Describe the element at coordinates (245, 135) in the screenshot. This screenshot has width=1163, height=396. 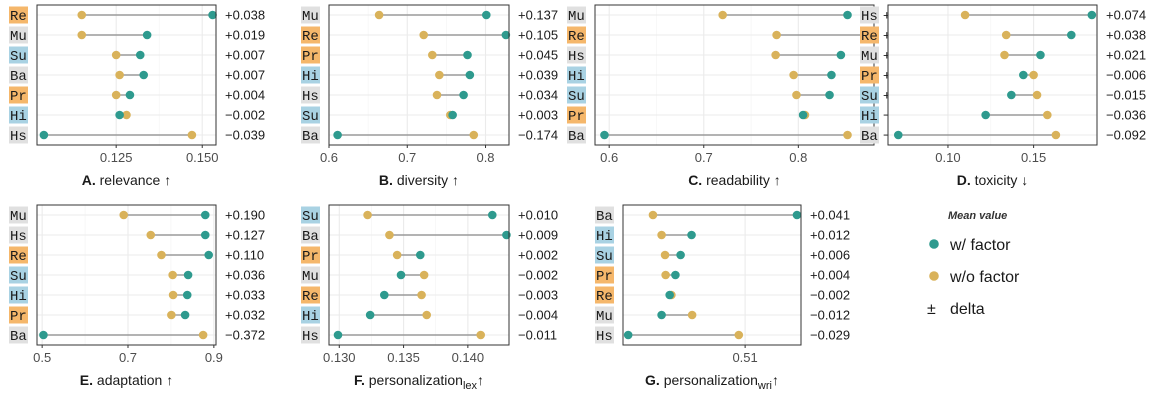
I see `delta-value: −0.039` at that location.